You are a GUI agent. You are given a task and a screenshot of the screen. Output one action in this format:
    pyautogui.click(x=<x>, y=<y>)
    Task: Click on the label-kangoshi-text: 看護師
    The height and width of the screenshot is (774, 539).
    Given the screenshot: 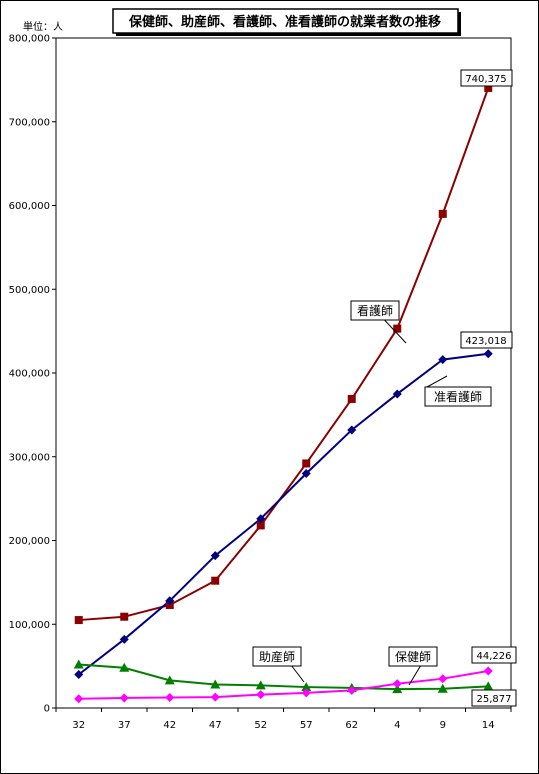 What is the action you would take?
    pyautogui.click(x=375, y=310)
    